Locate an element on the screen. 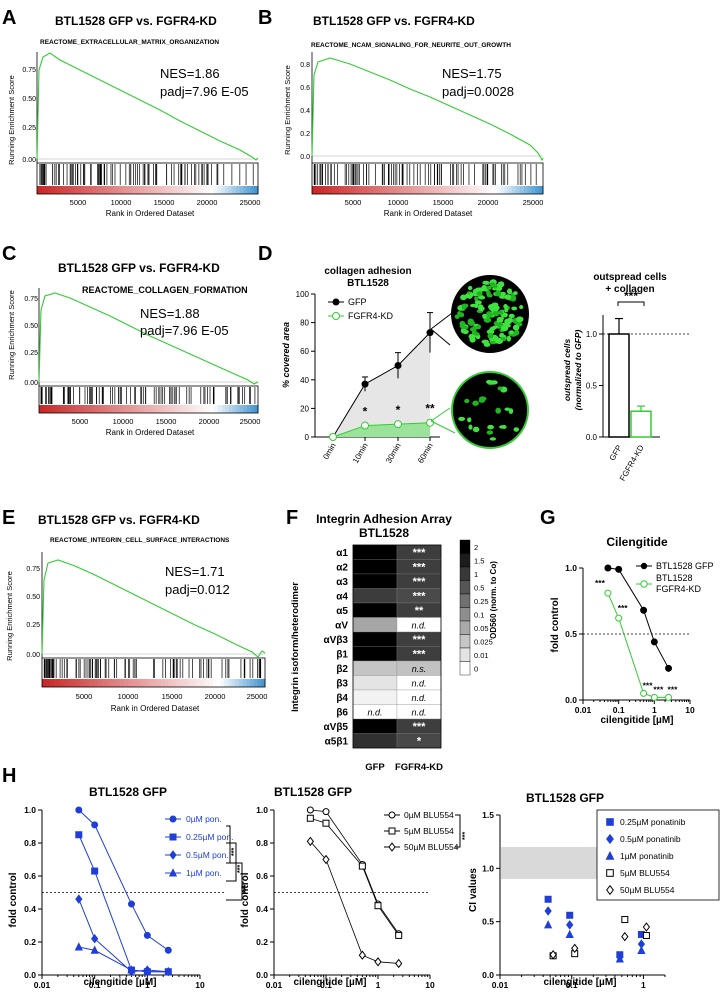 Image resolution: width=723 pixels, height=992 pixels. heatmap-row-label: αVβ3 is located at coordinates (336, 640).